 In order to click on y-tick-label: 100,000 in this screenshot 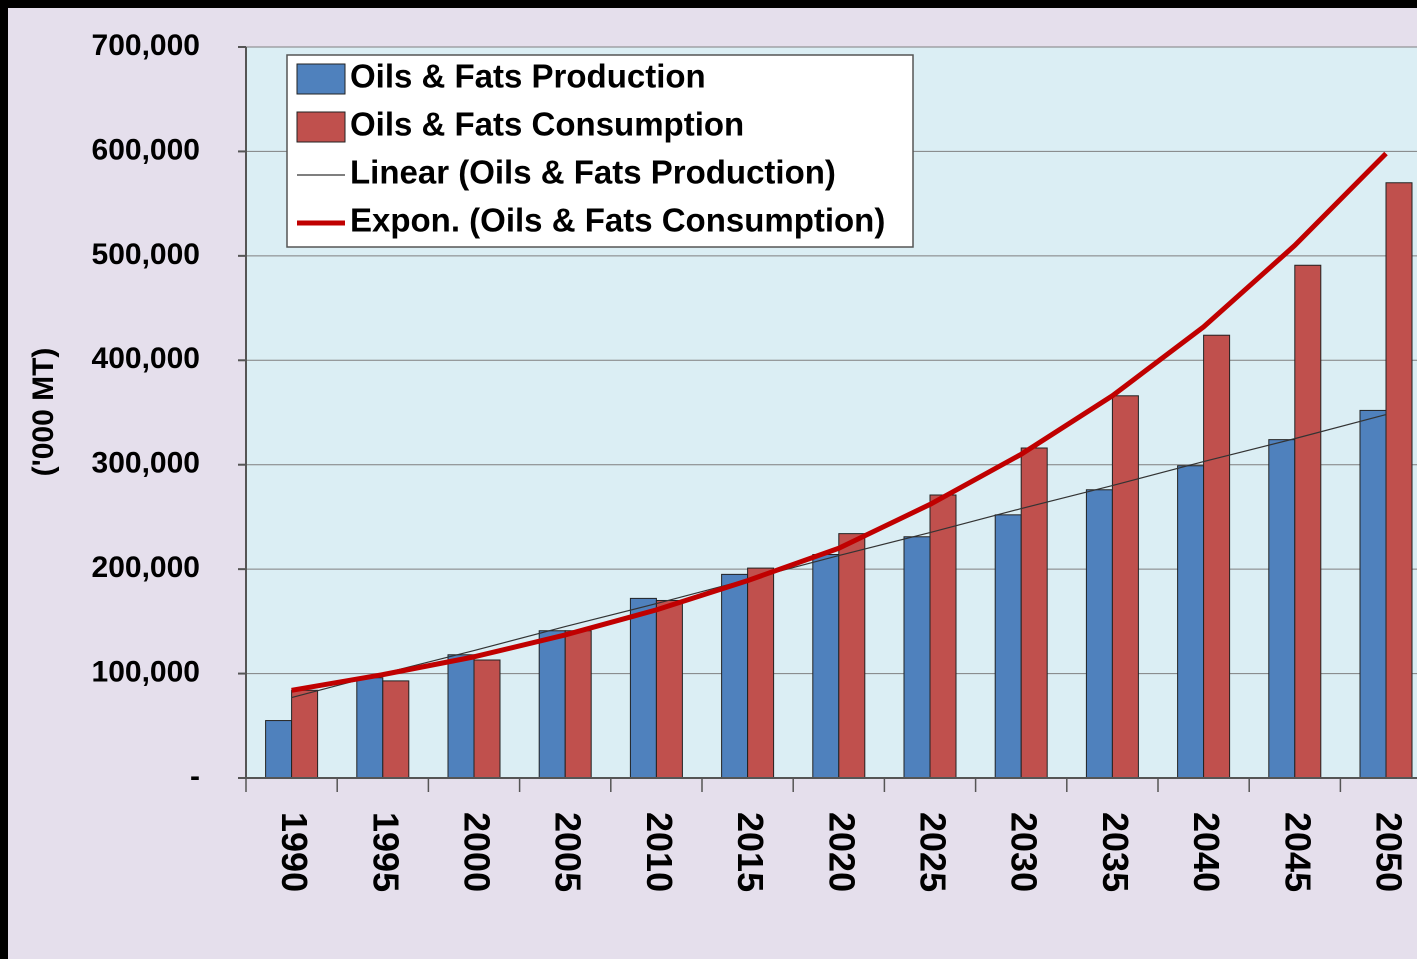, I will do `click(146, 671)`.